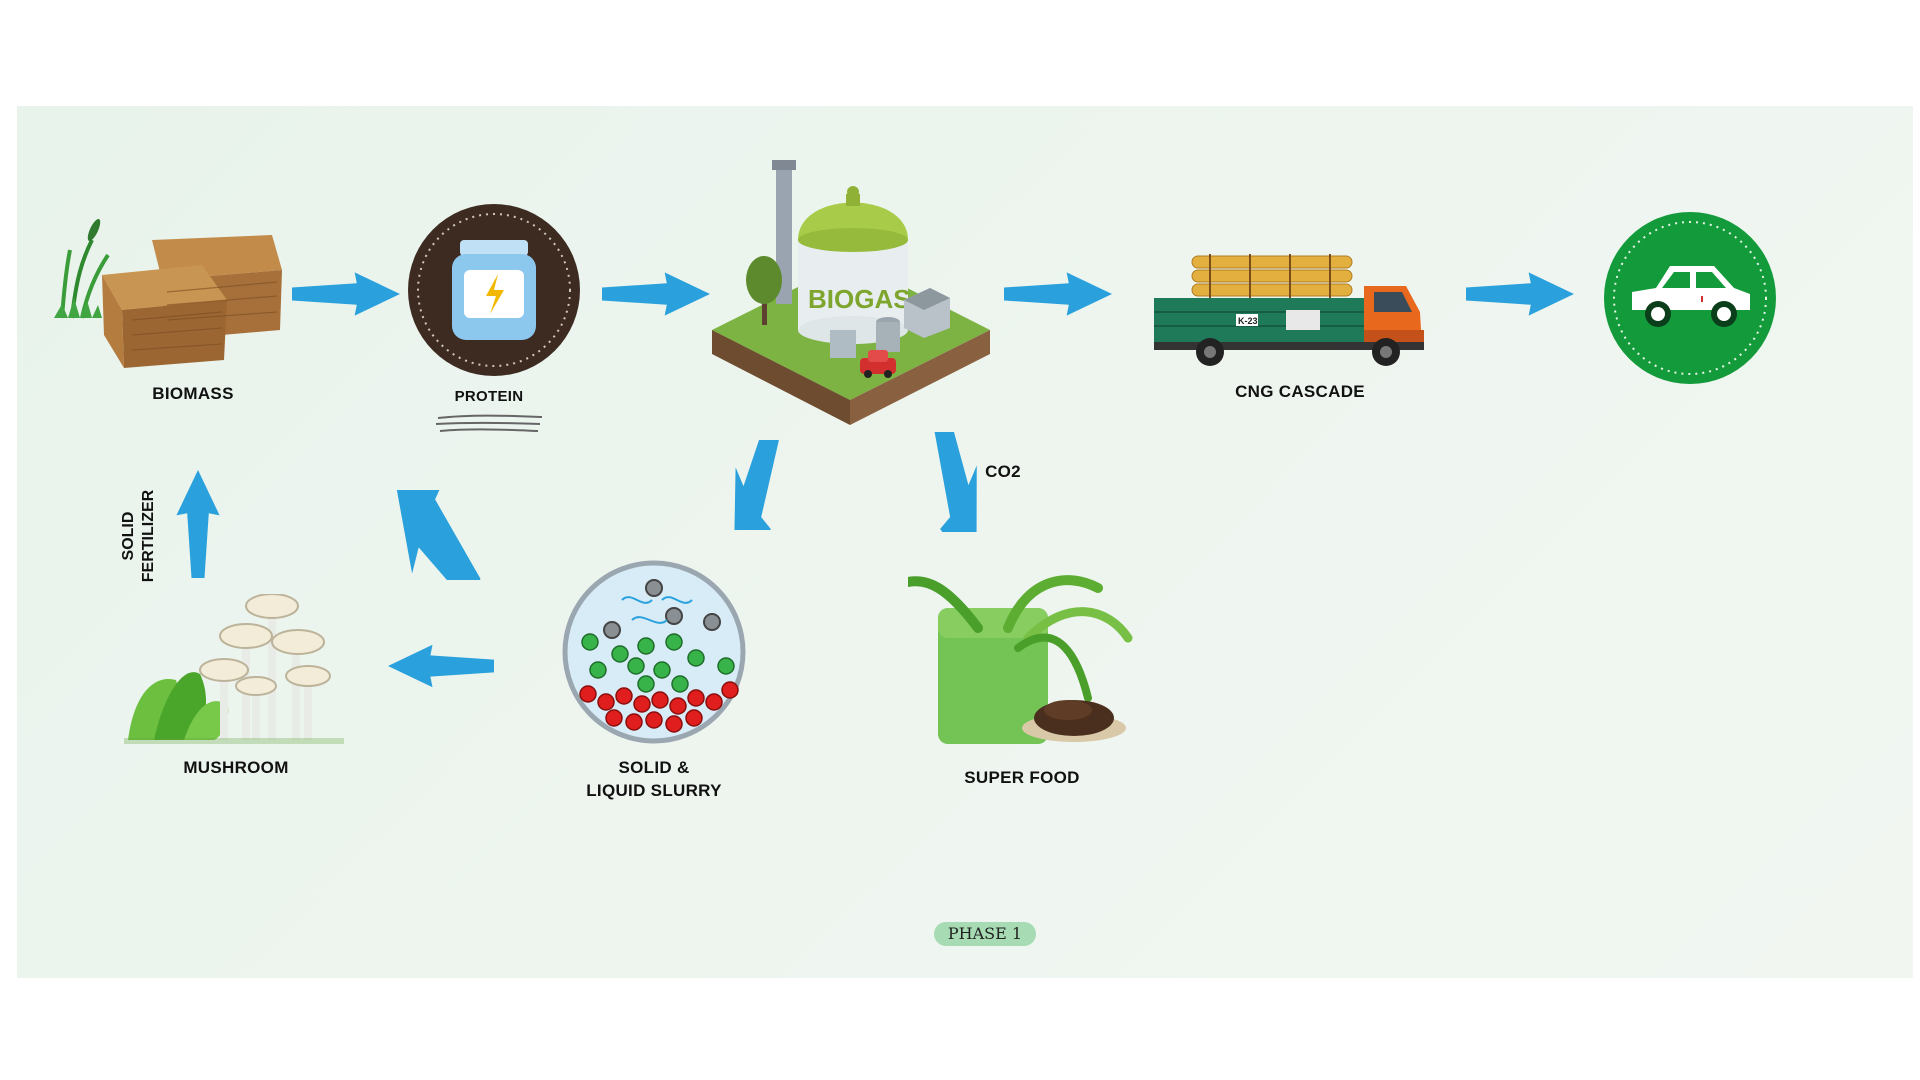 The image size is (1920, 1080). Describe the element at coordinates (654, 652) in the screenshot. I see `slurry-circle-icon` at that location.